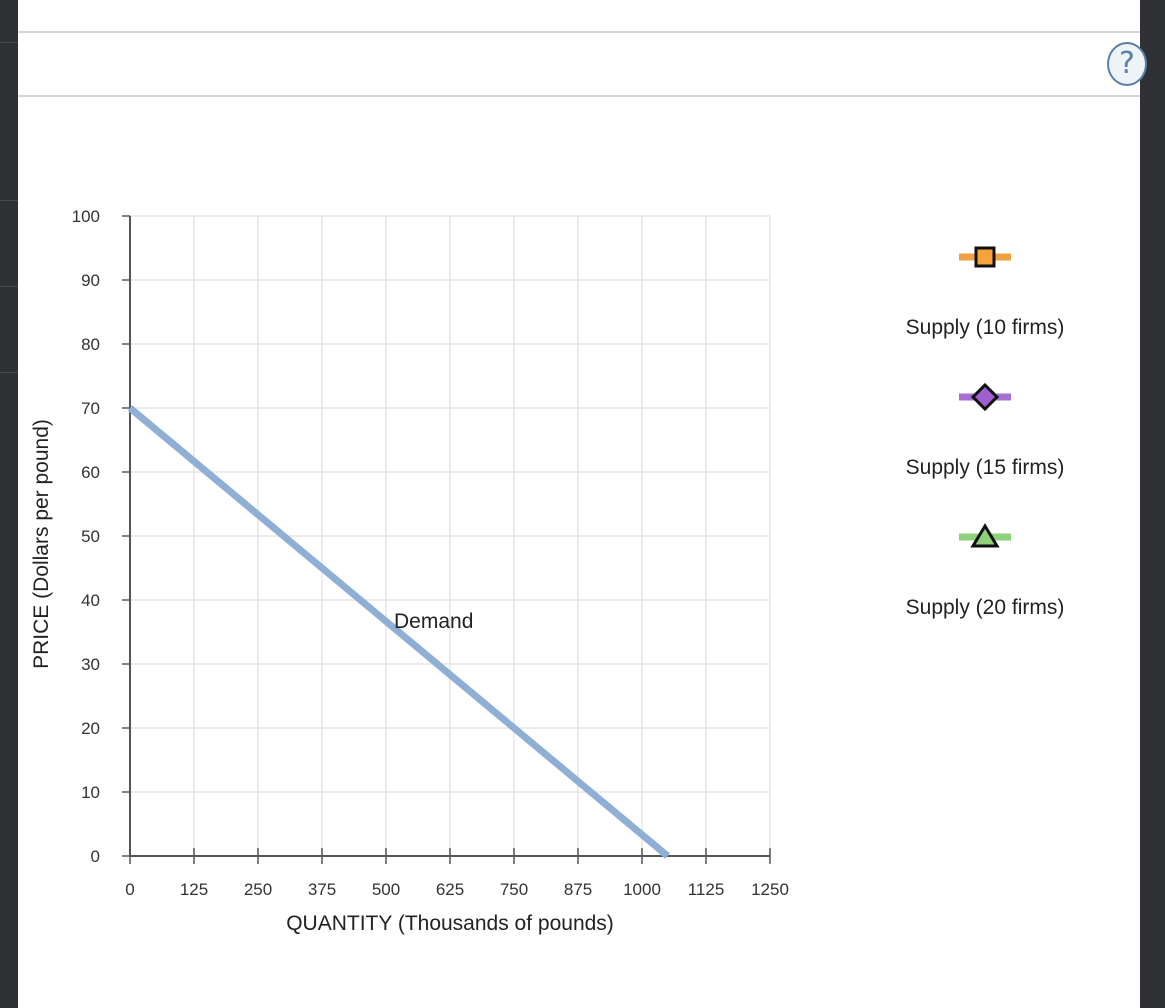  Describe the element at coordinates (578, 889) in the screenshot. I see `x-tick-label: 875` at that location.